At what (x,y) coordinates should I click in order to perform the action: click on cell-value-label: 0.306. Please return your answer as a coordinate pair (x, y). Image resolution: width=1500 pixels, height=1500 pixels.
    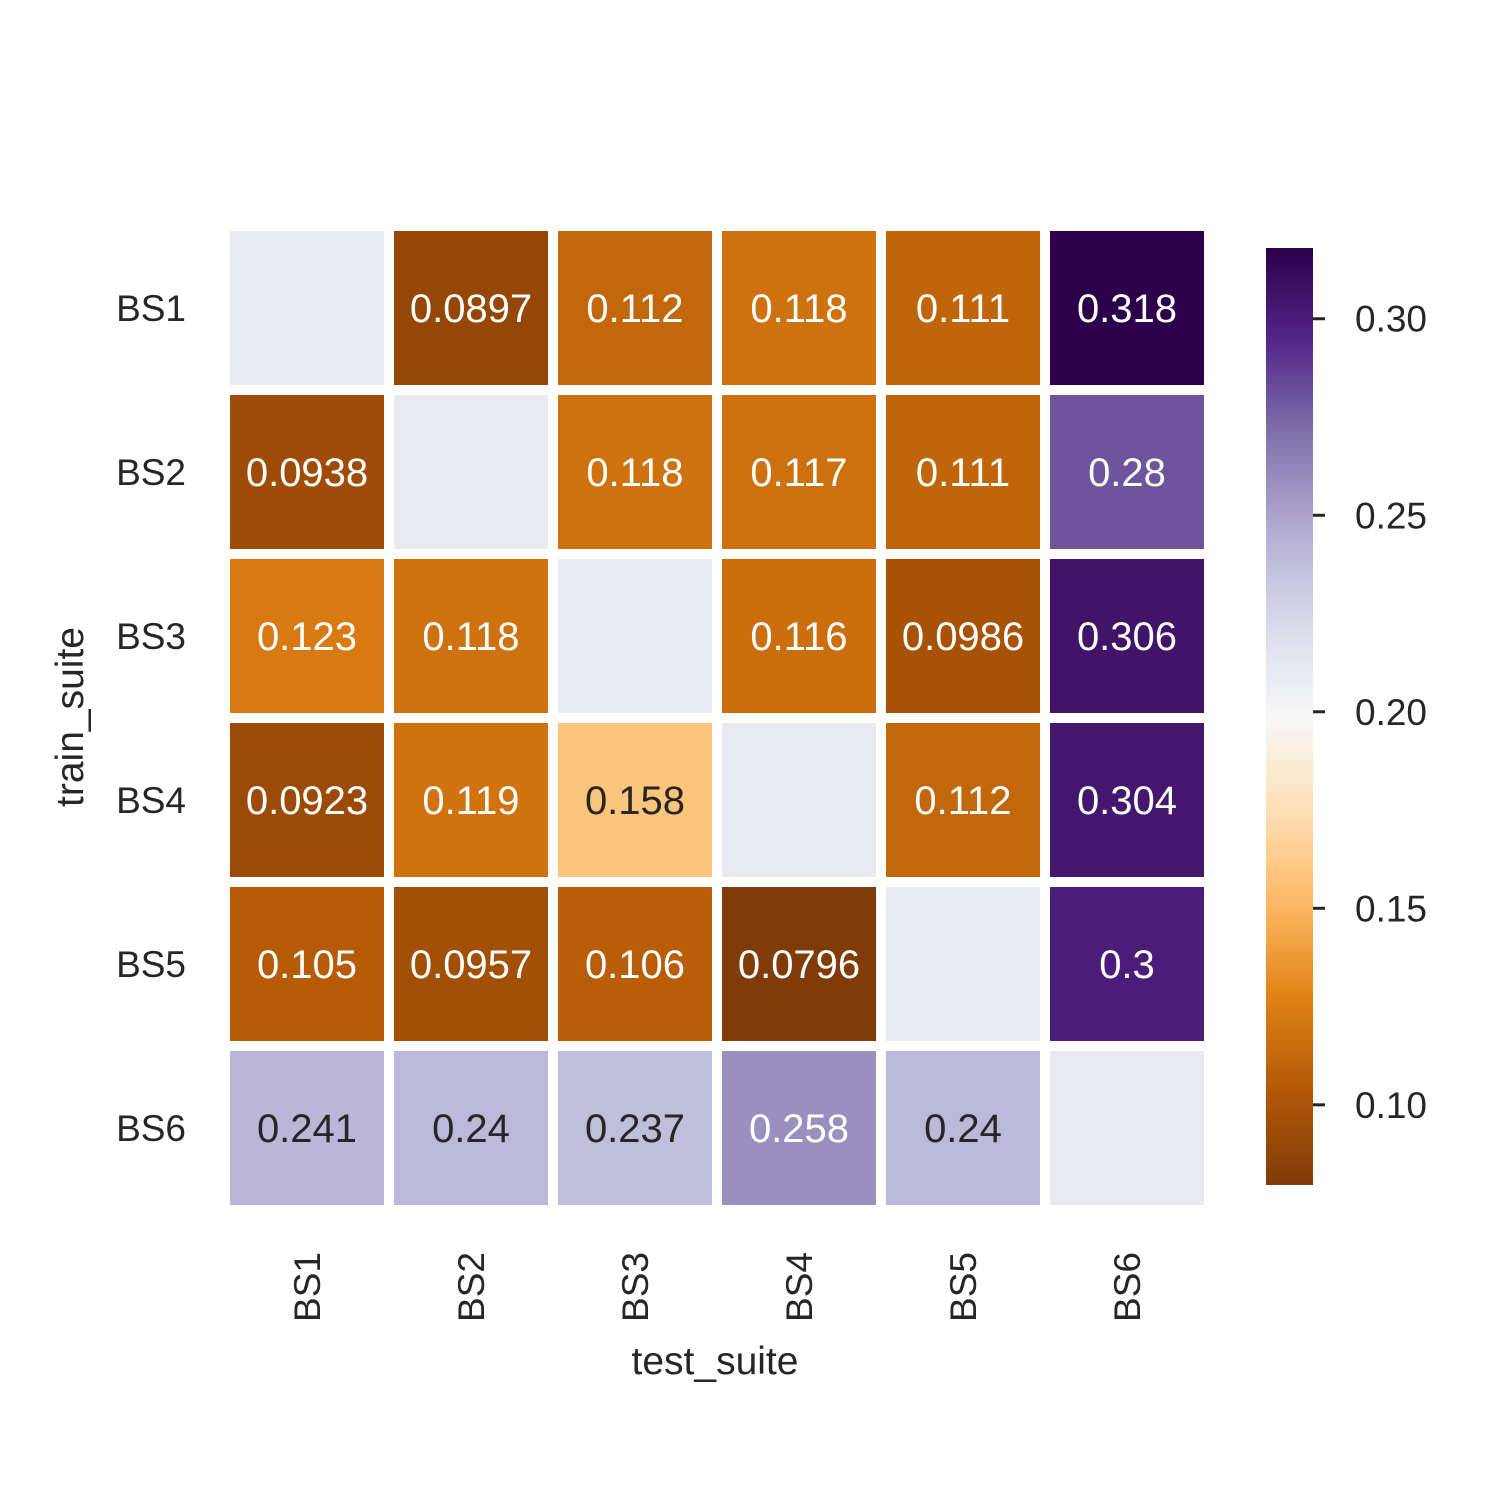
    Looking at the image, I should click on (1127, 637).